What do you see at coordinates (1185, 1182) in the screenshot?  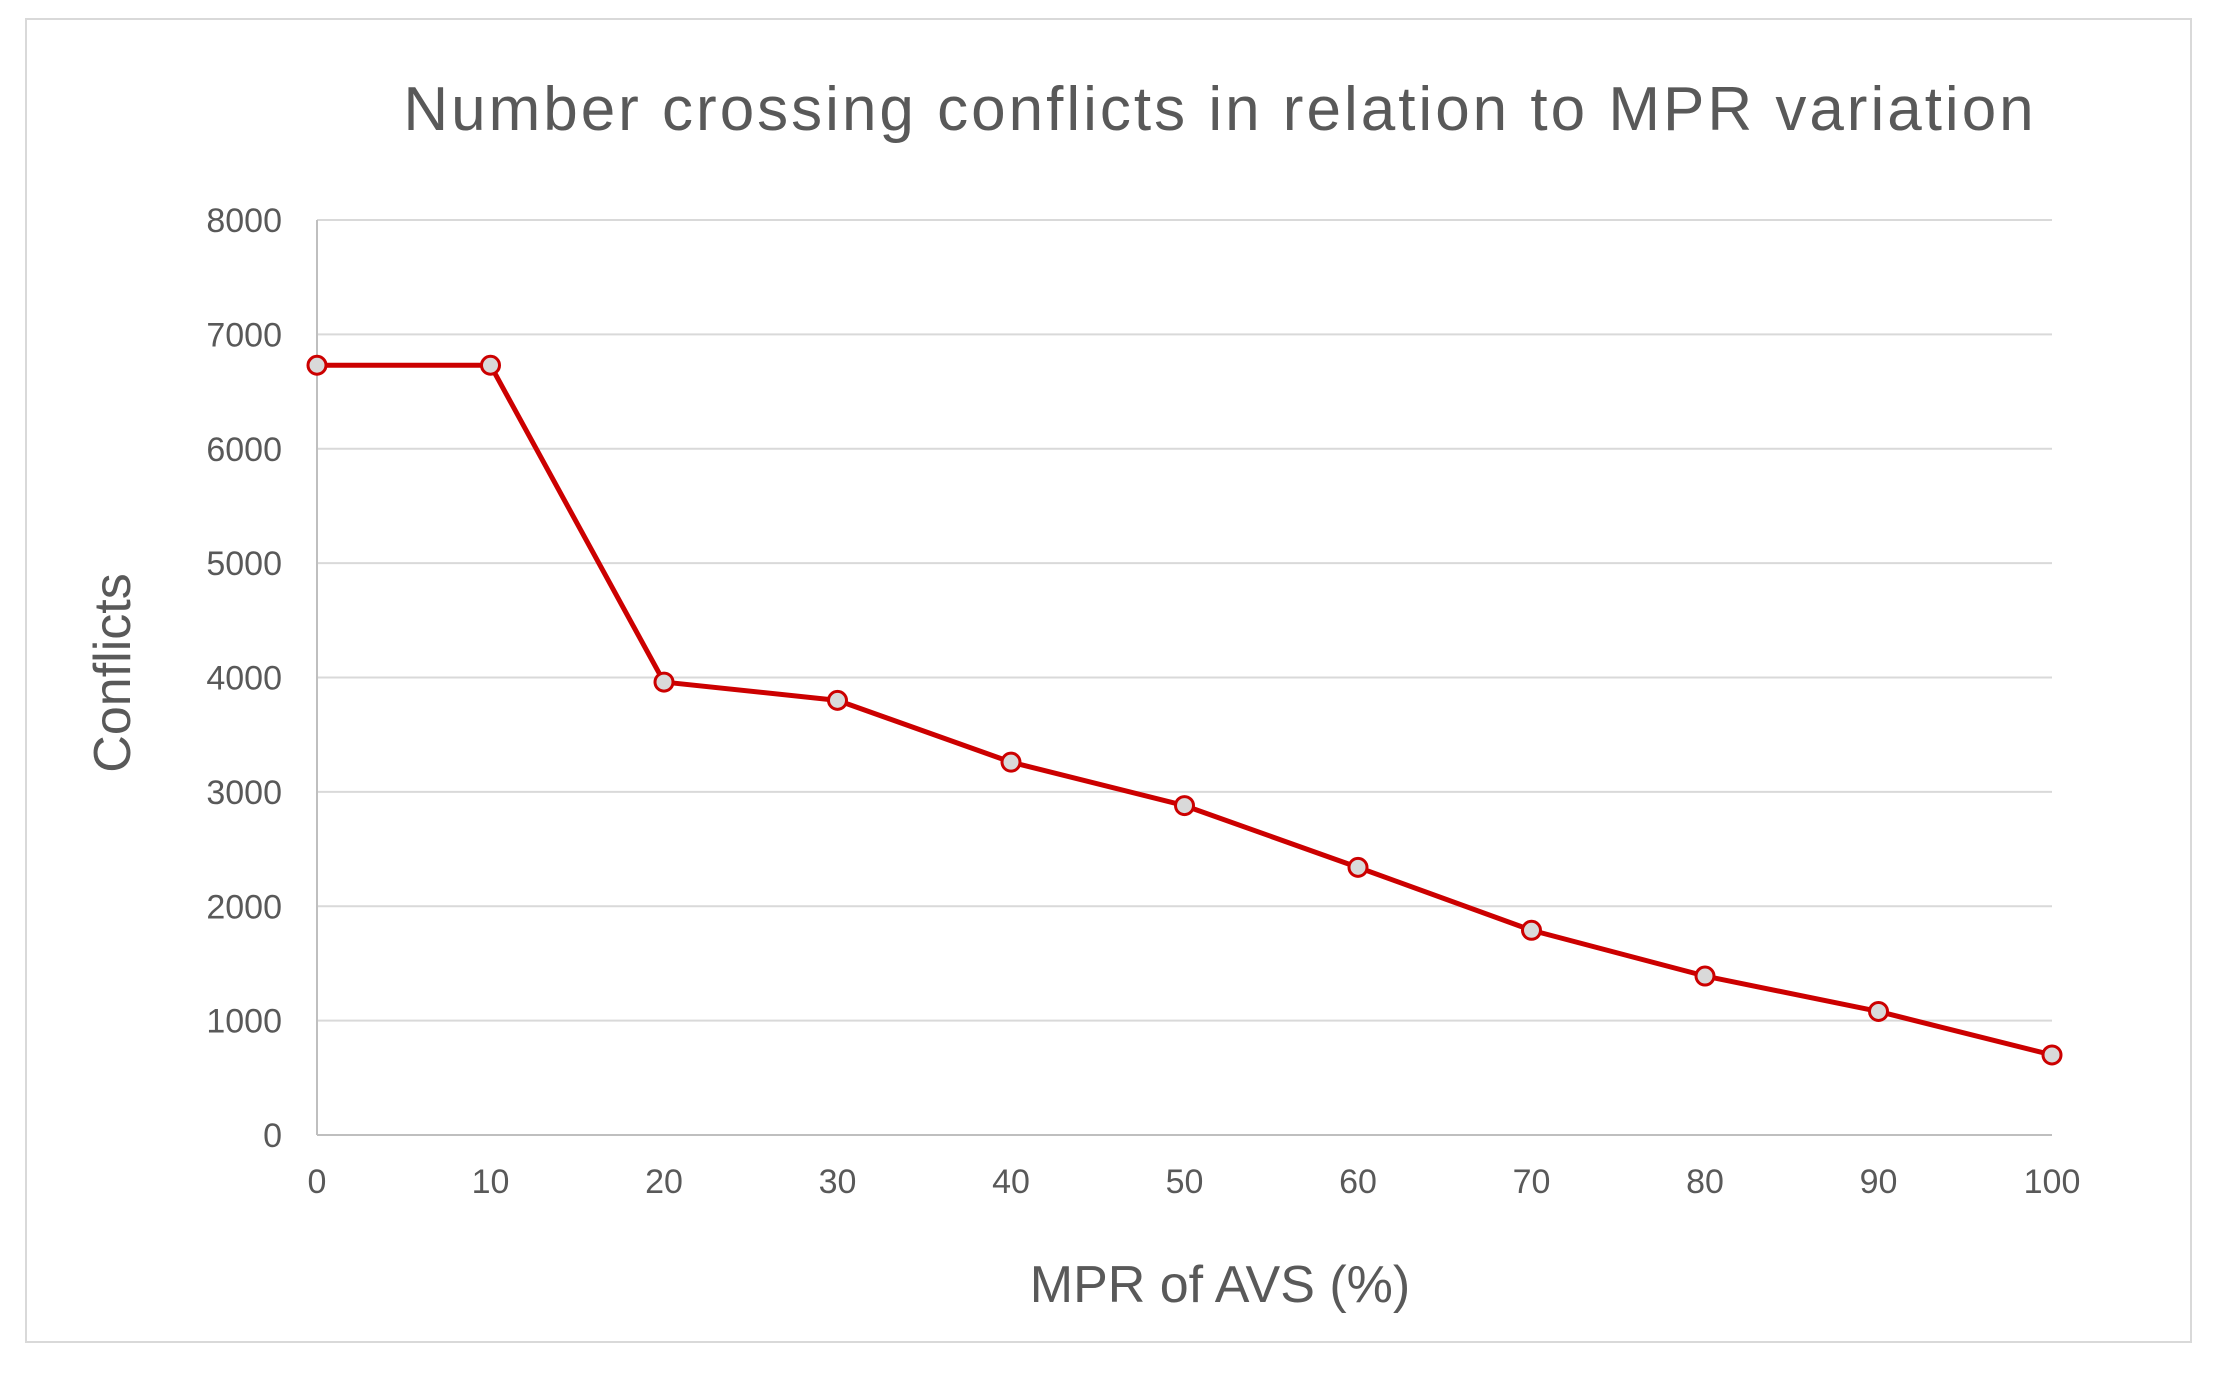 I see `x-tick-label: 50` at bounding box center [1185, 1182].